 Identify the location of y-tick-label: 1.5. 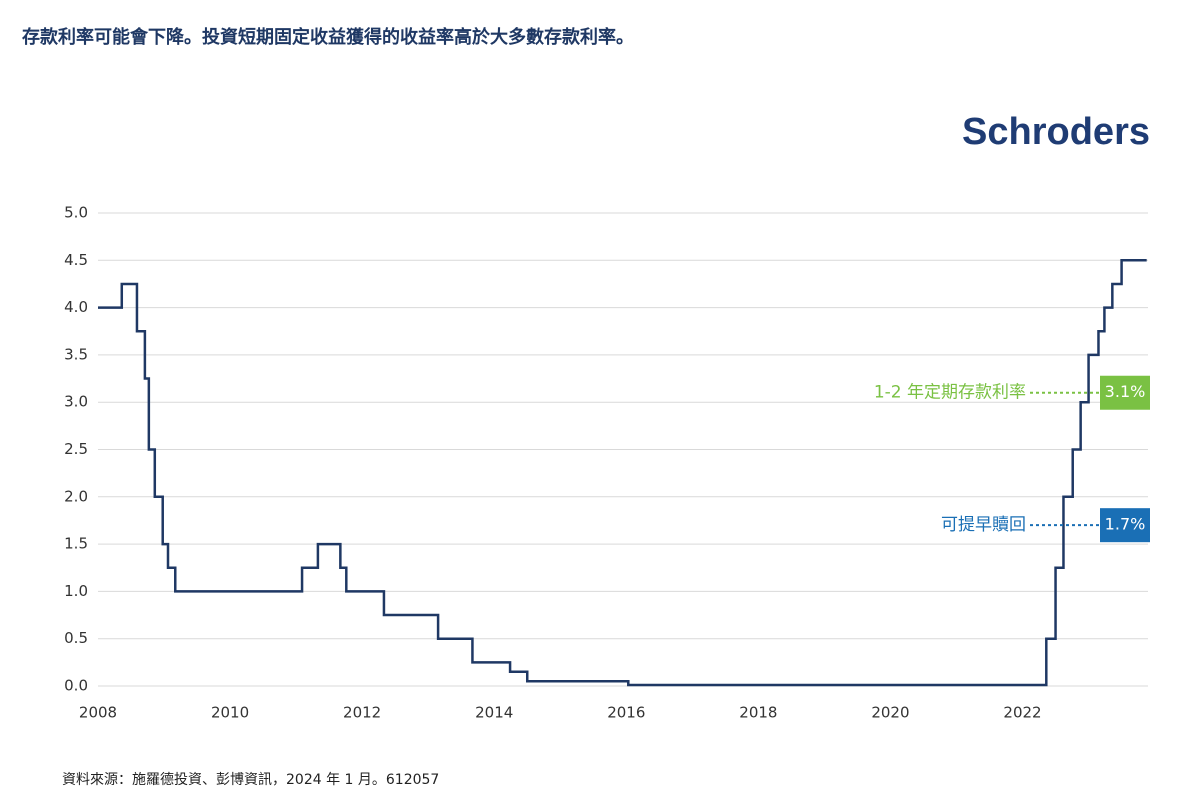
(76, 544).